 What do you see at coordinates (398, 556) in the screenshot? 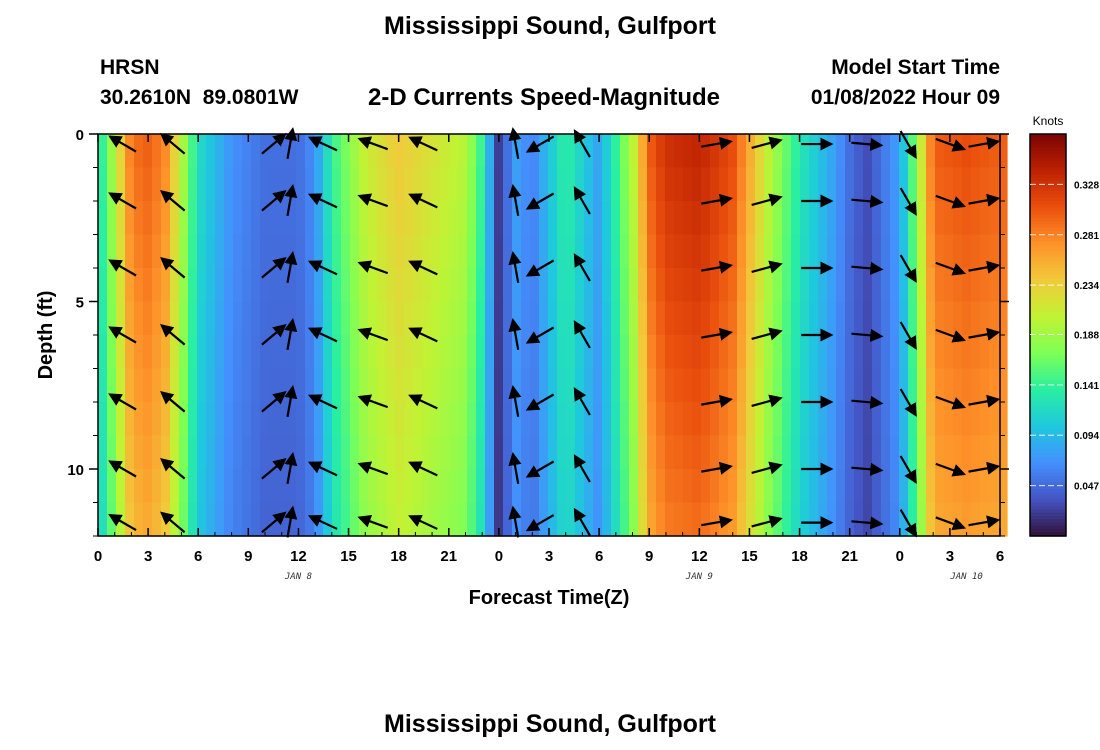
I see `x-tick-label: 18` at bounding box center [398, 556].